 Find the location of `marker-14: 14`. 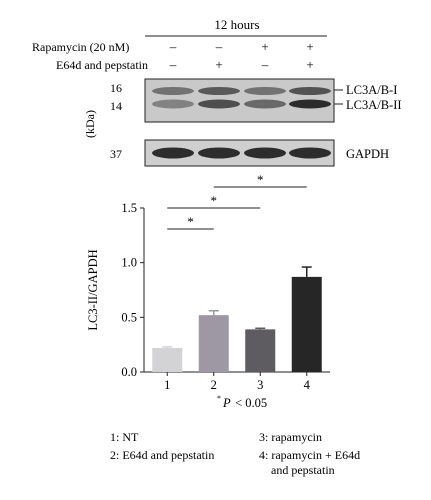

marker-14: 14 is located at coordinates (116, 106).